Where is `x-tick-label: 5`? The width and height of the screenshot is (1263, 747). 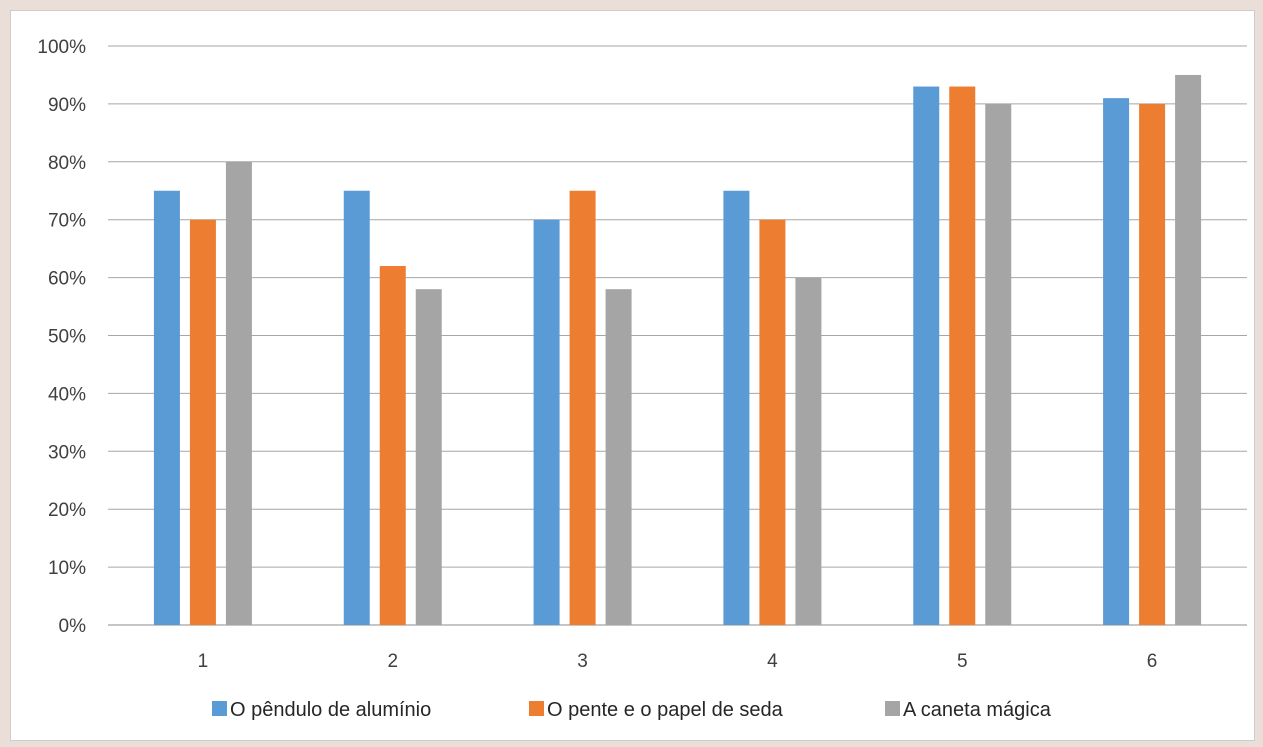
x-tick-label: 5 is located at coordinates (962, 661).